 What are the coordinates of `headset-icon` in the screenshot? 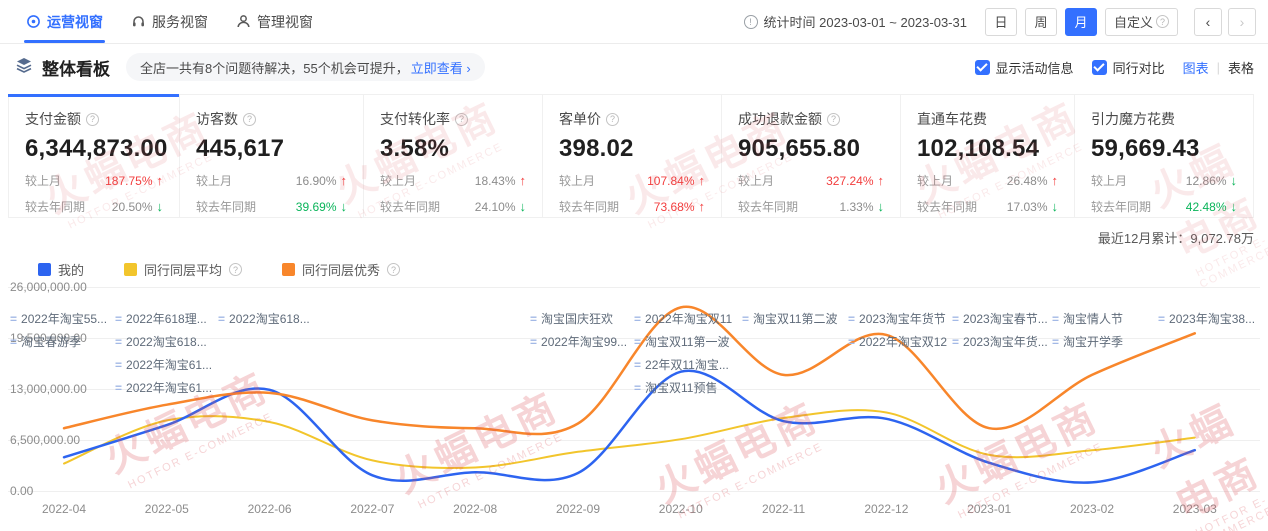 It's located at (138, 21).